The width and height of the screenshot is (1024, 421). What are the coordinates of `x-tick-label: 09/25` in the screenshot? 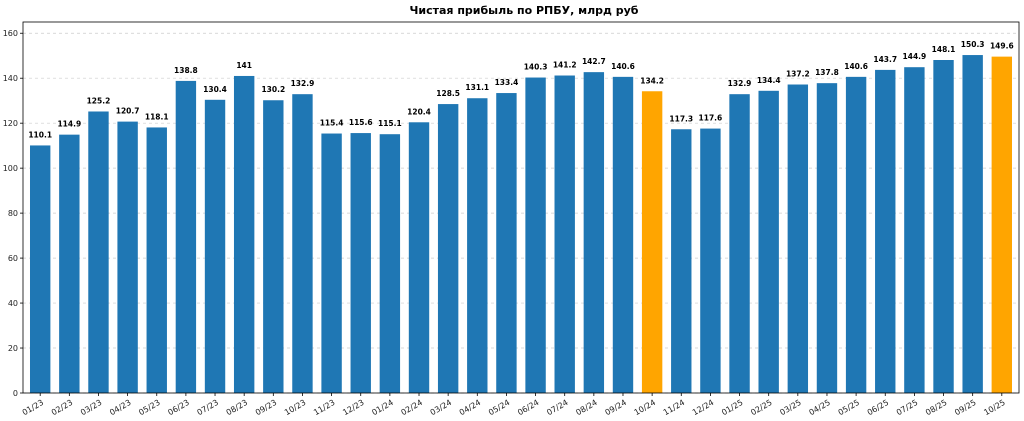 It's located at (965, 407).